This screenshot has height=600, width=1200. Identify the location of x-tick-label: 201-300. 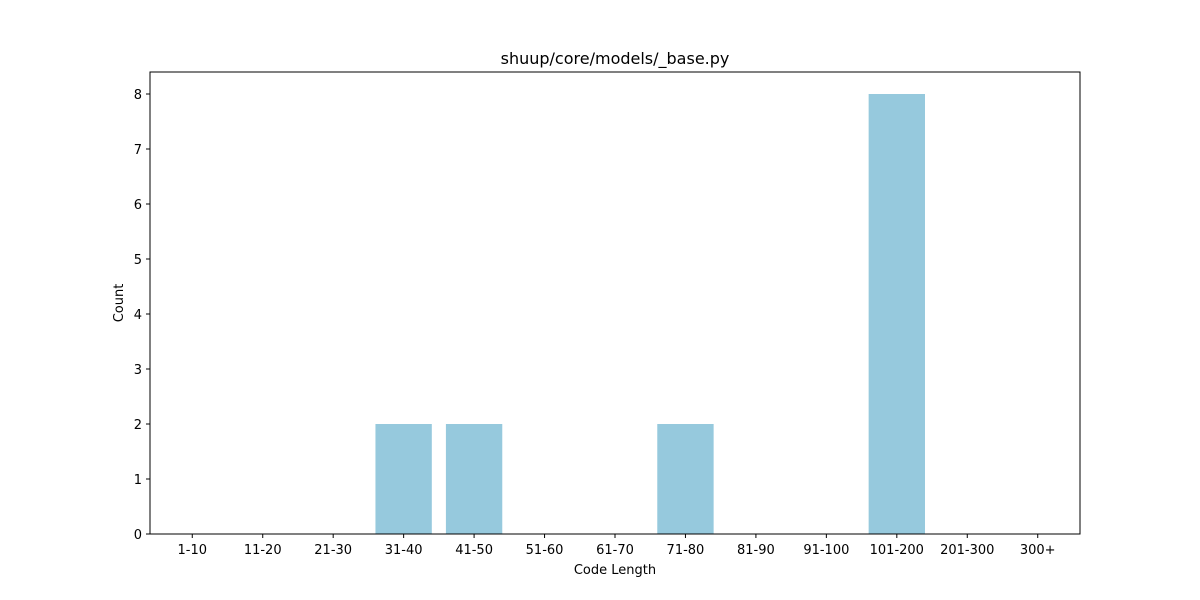
(967, 550).